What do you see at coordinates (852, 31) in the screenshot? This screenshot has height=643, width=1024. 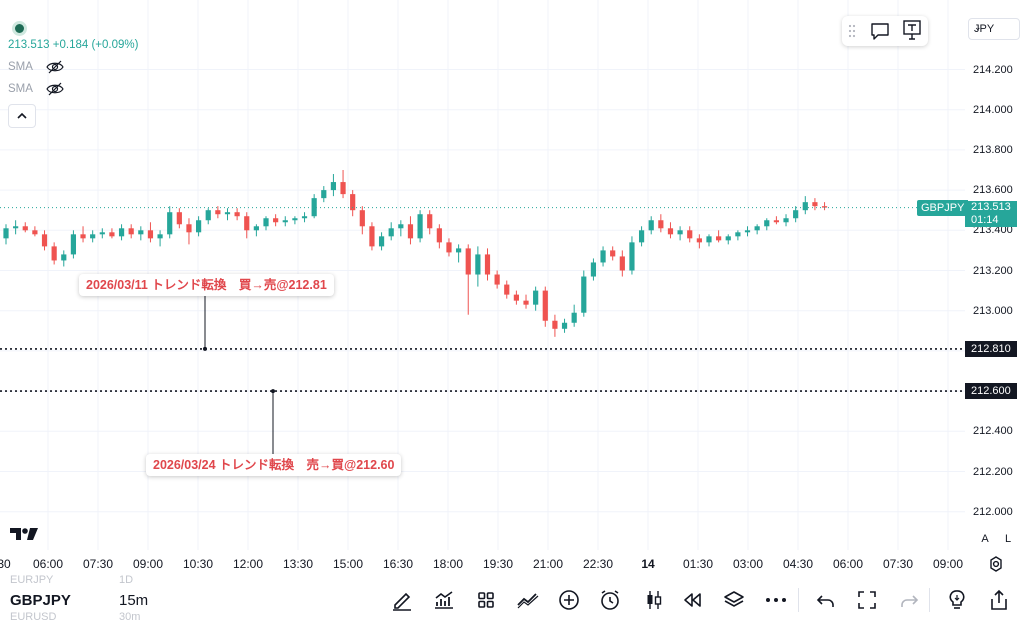 I see `drag-handle-icon` at bounding box center [852, 31].